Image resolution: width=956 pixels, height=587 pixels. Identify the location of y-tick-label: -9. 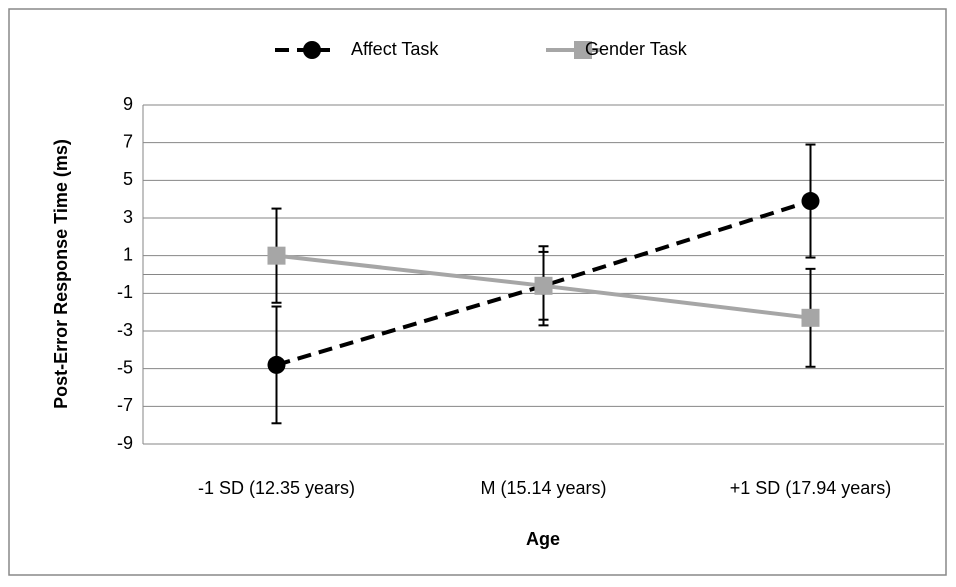
(125, 443).